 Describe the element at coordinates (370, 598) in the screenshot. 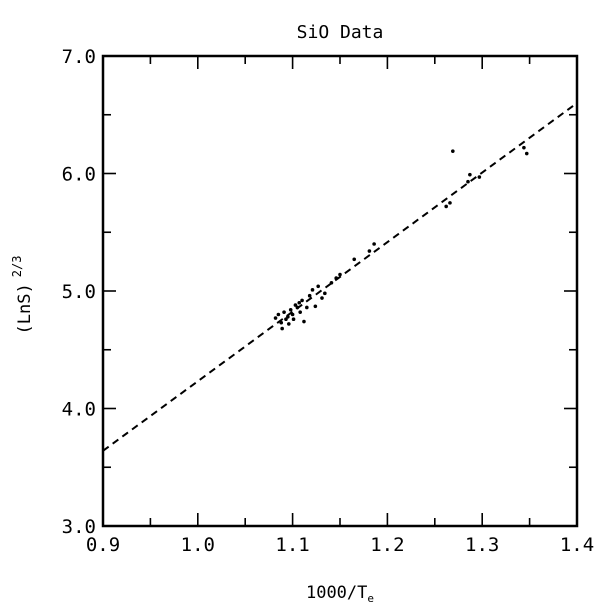

I see `x-axis-label-subscript: e` at that location.